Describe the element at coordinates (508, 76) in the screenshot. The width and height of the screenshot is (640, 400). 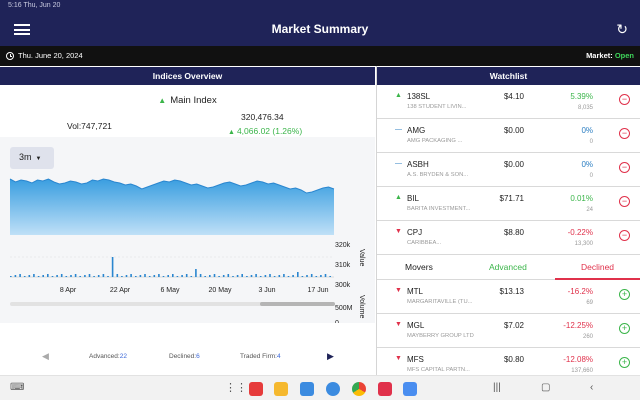
I see `watchlist-header: Watchlist` at that location.